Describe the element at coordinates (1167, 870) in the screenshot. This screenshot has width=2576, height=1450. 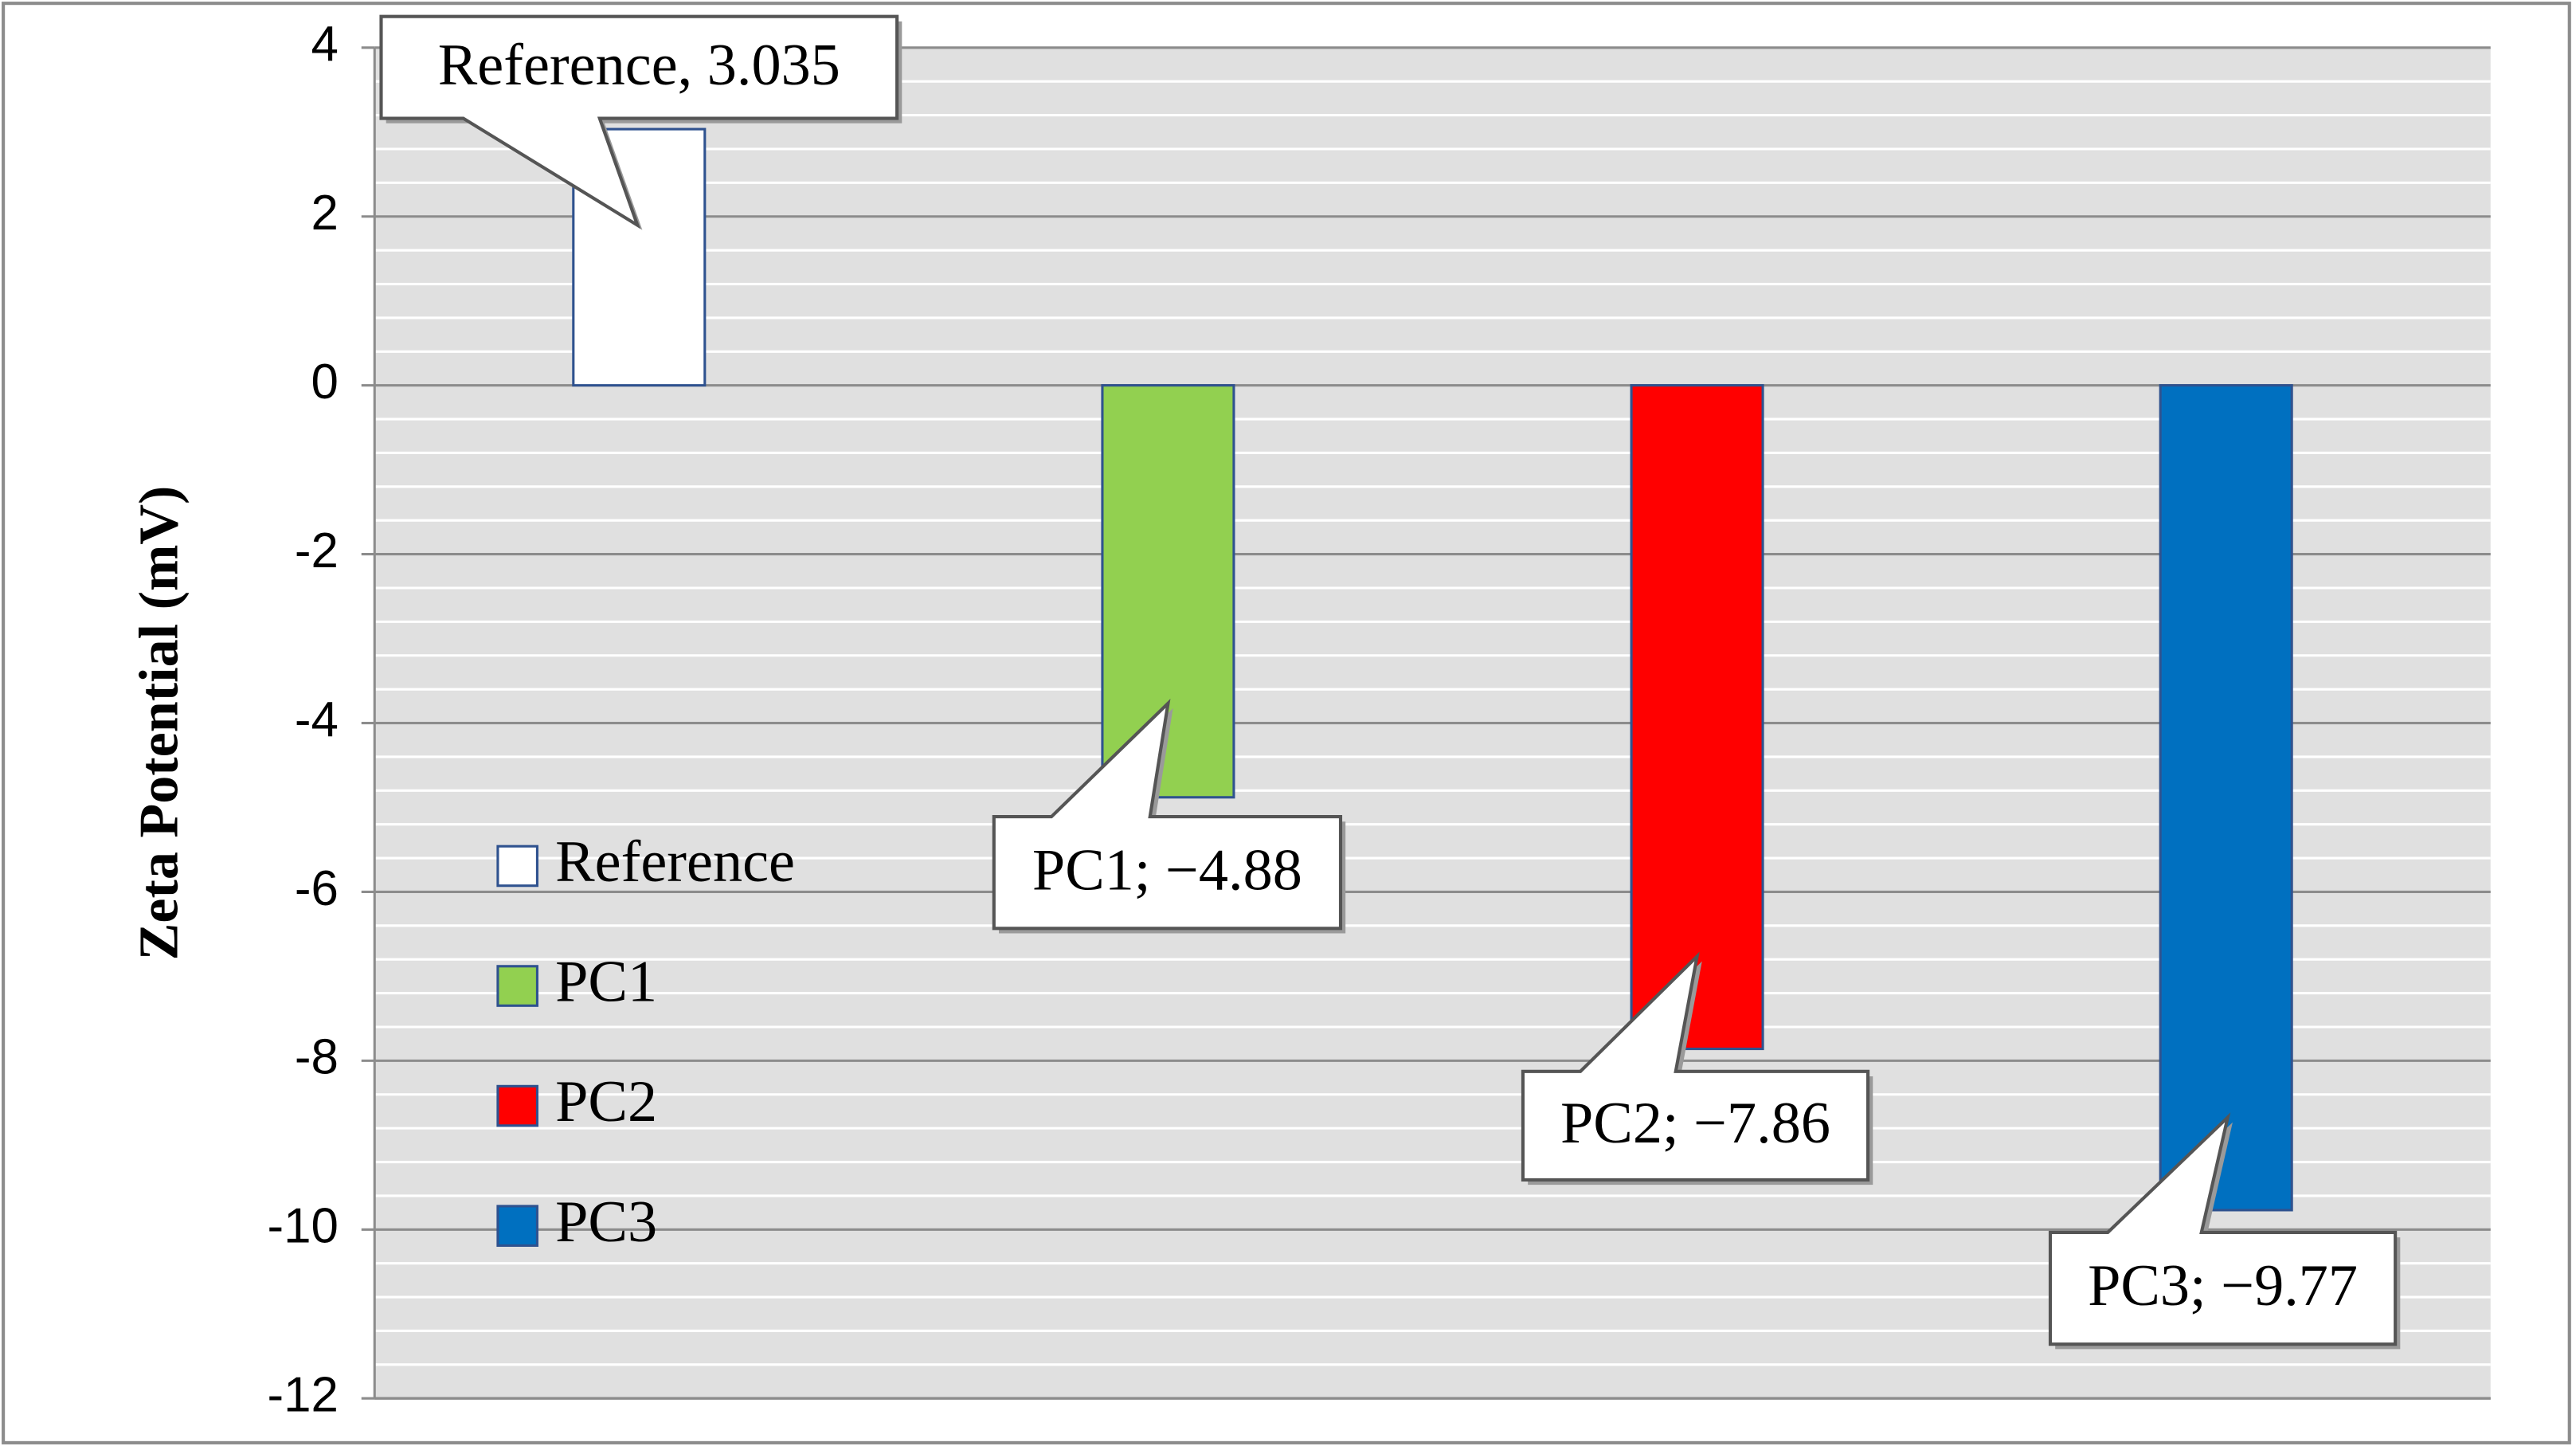
I see `data-label: PC1; −4.88` at that location.